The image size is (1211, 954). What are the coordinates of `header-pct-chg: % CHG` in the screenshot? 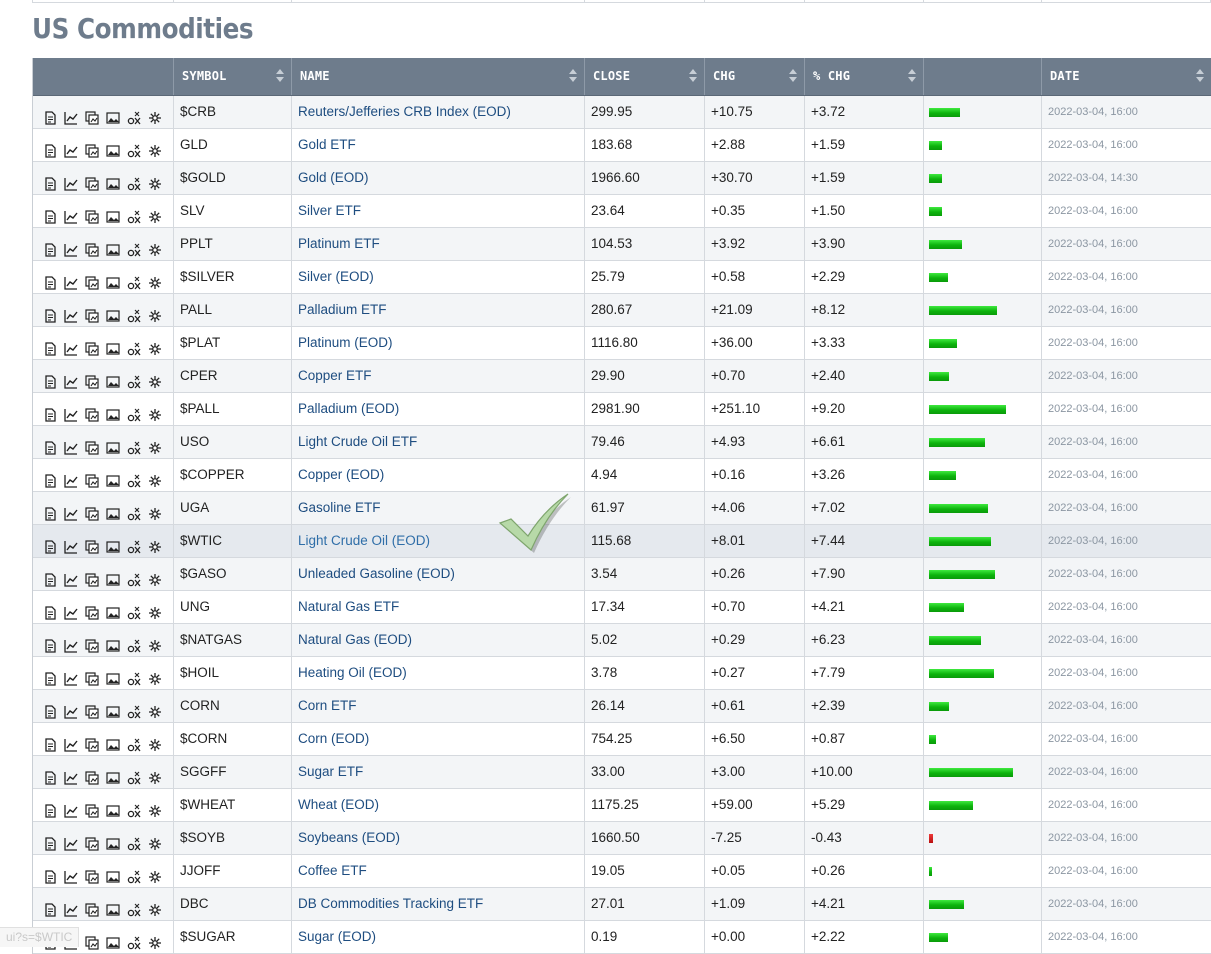 It's located at (864, 76).